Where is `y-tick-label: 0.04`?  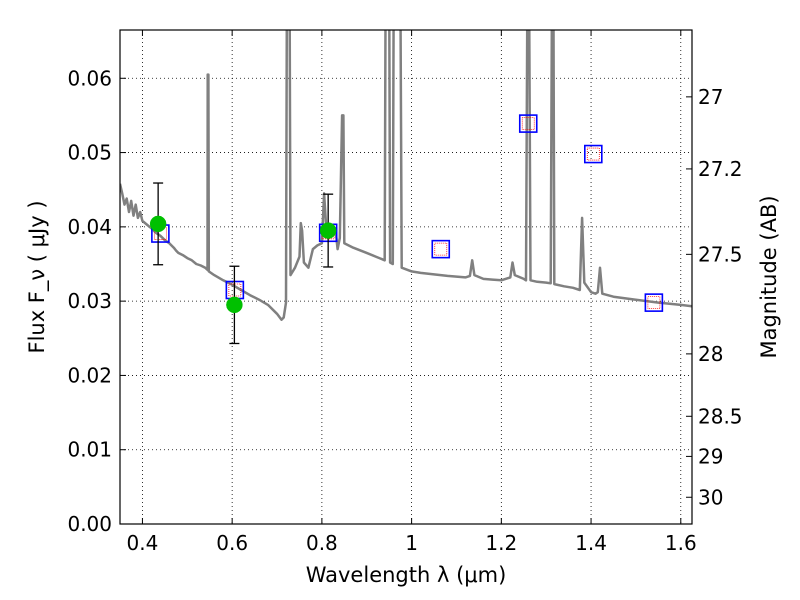 y-tick-label: 0.04 is located at coordinates (89, 227).